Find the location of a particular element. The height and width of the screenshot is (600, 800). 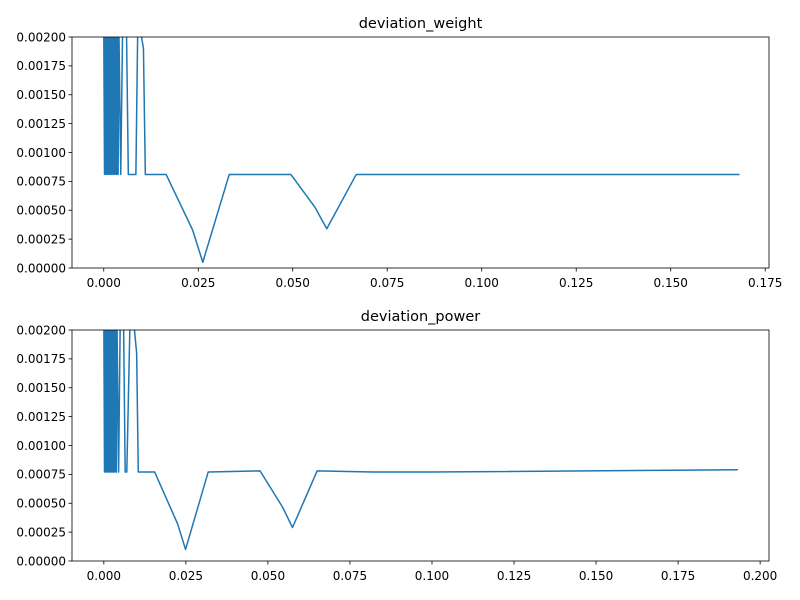

x-tick-label: 0.200 is located at coordinates (760, 576).